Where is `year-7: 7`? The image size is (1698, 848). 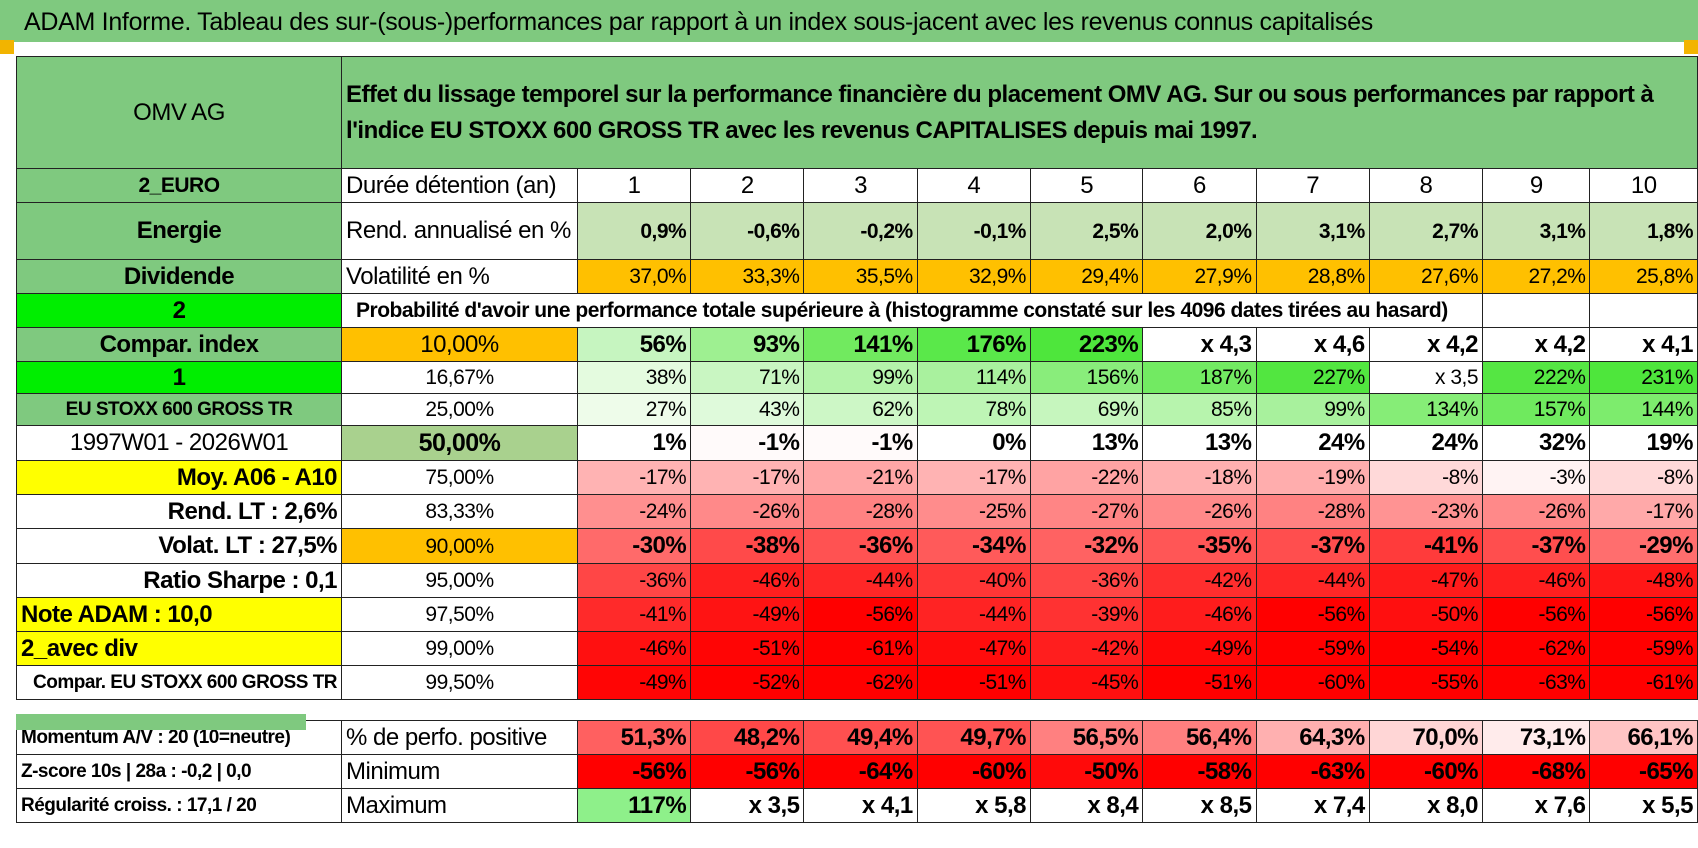 year-7: 7 is located at coordinates (1312, 185).